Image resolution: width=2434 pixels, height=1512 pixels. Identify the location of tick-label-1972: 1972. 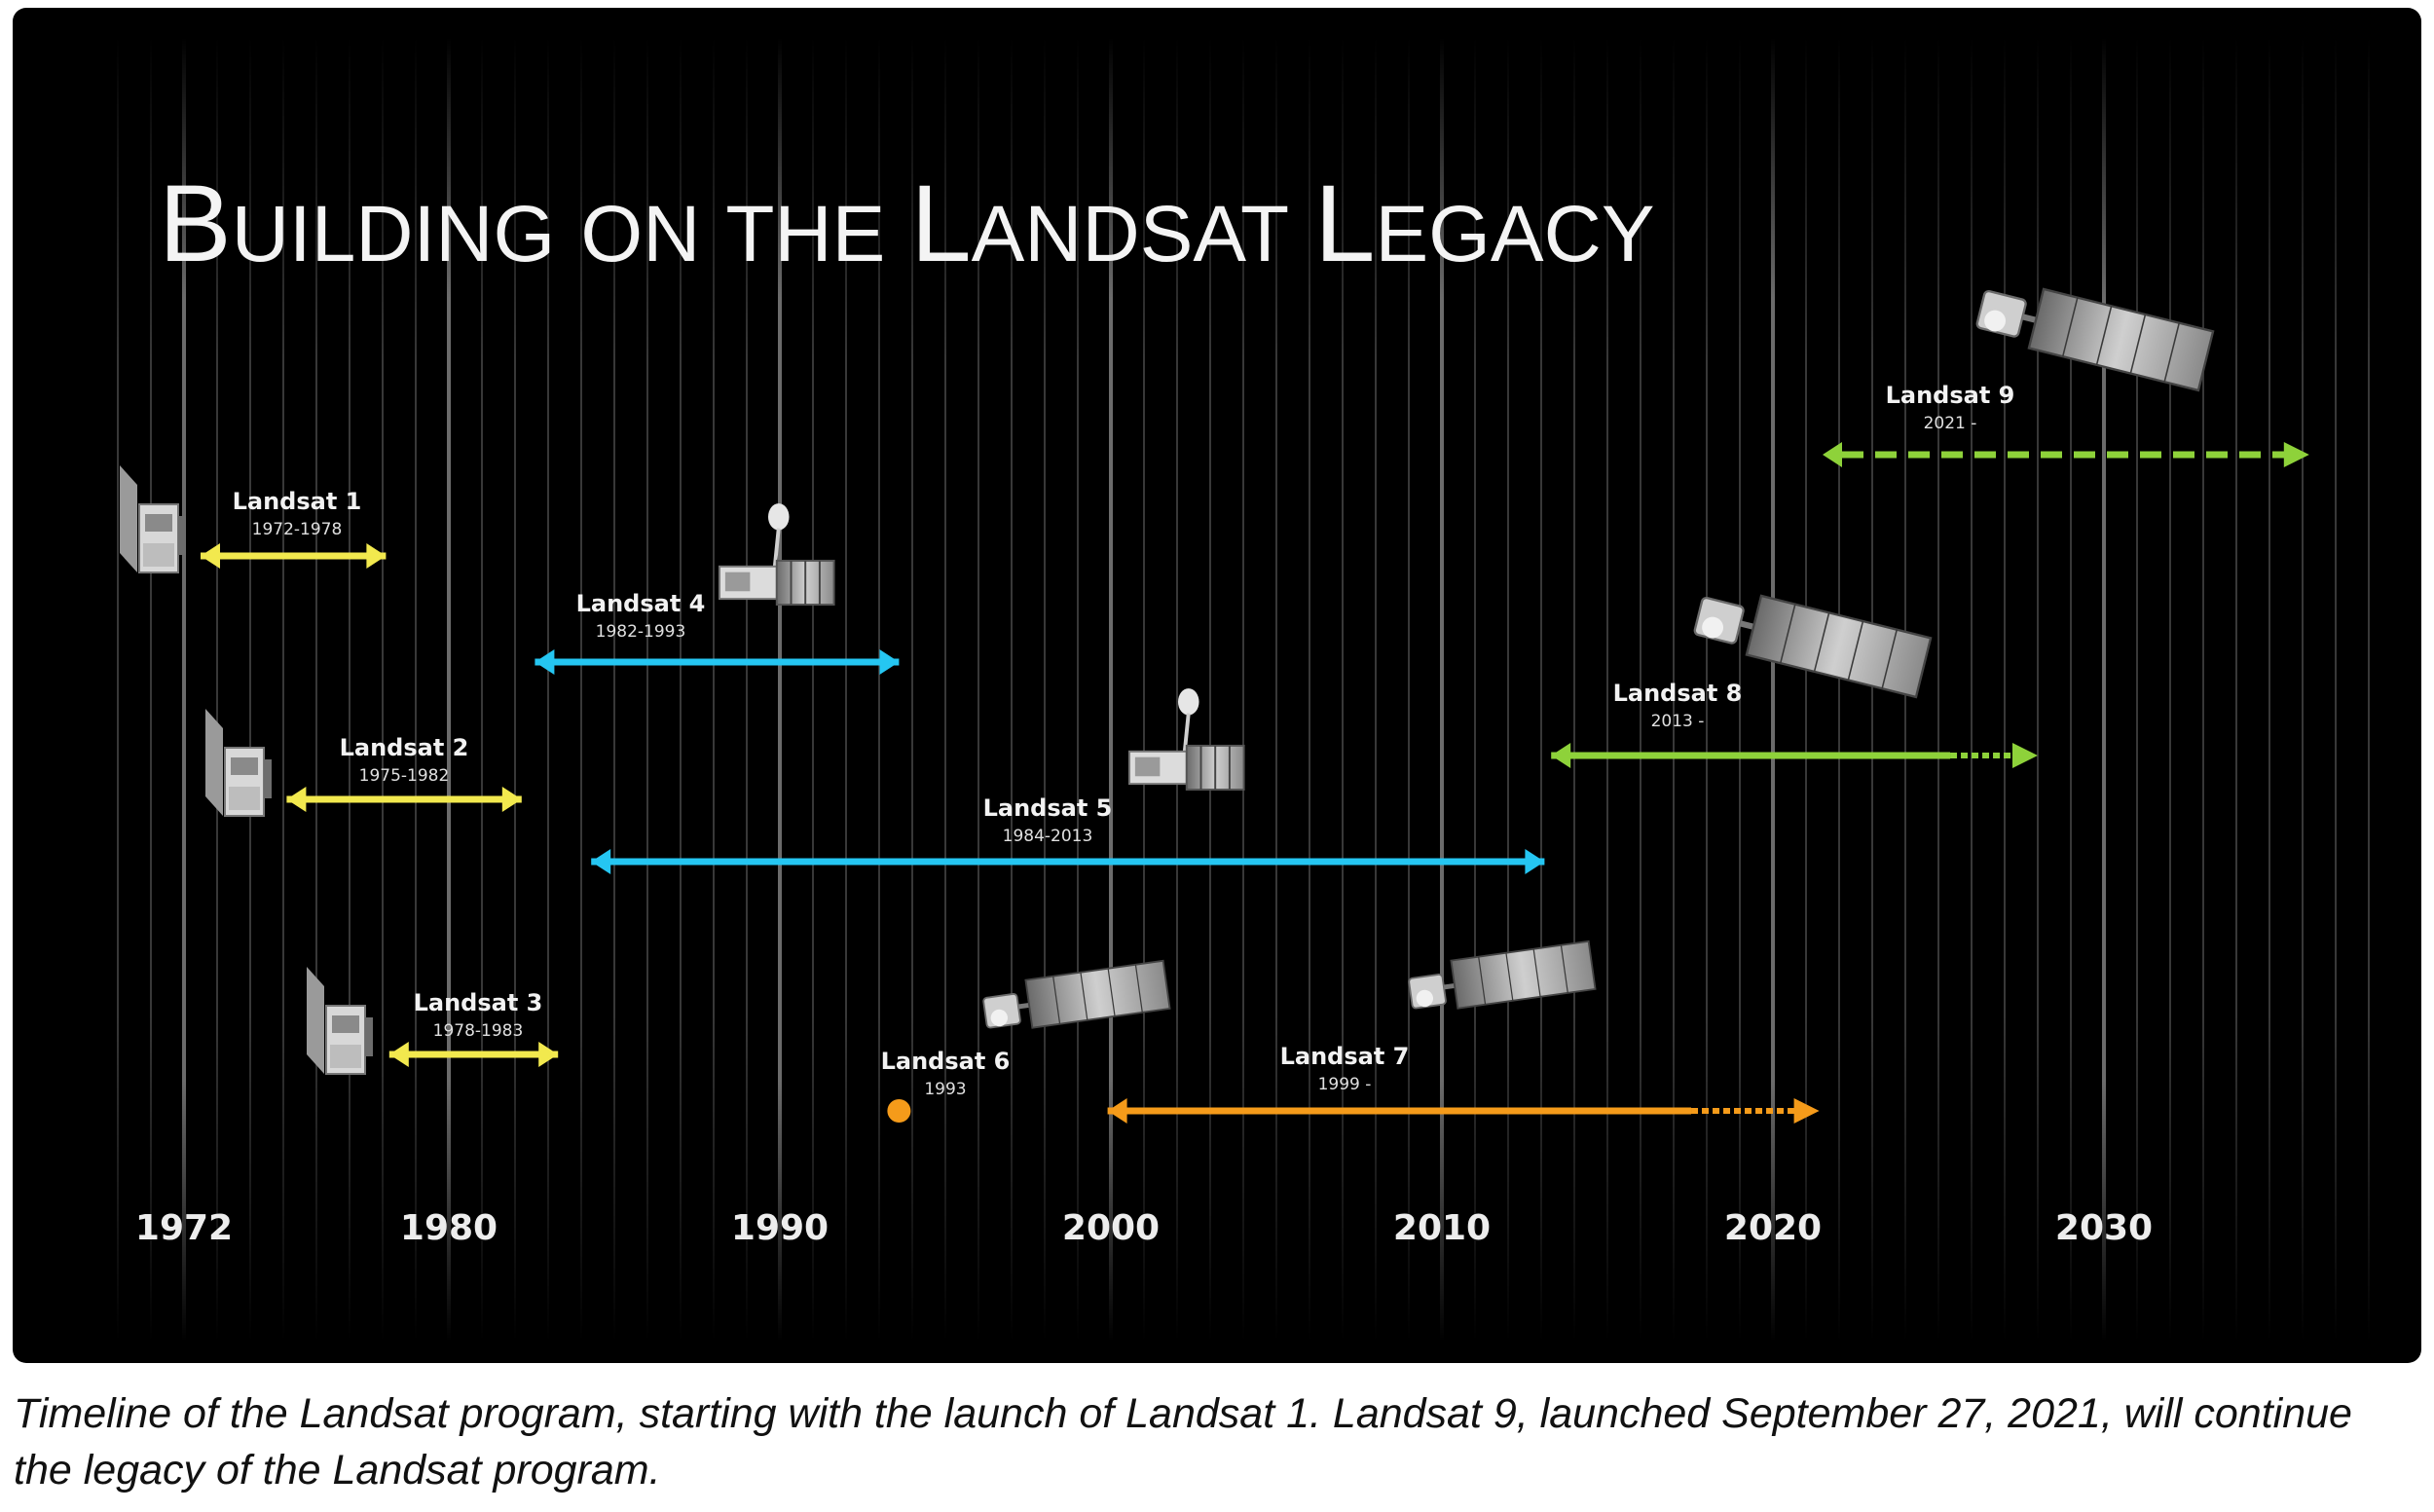
(184, 1228).